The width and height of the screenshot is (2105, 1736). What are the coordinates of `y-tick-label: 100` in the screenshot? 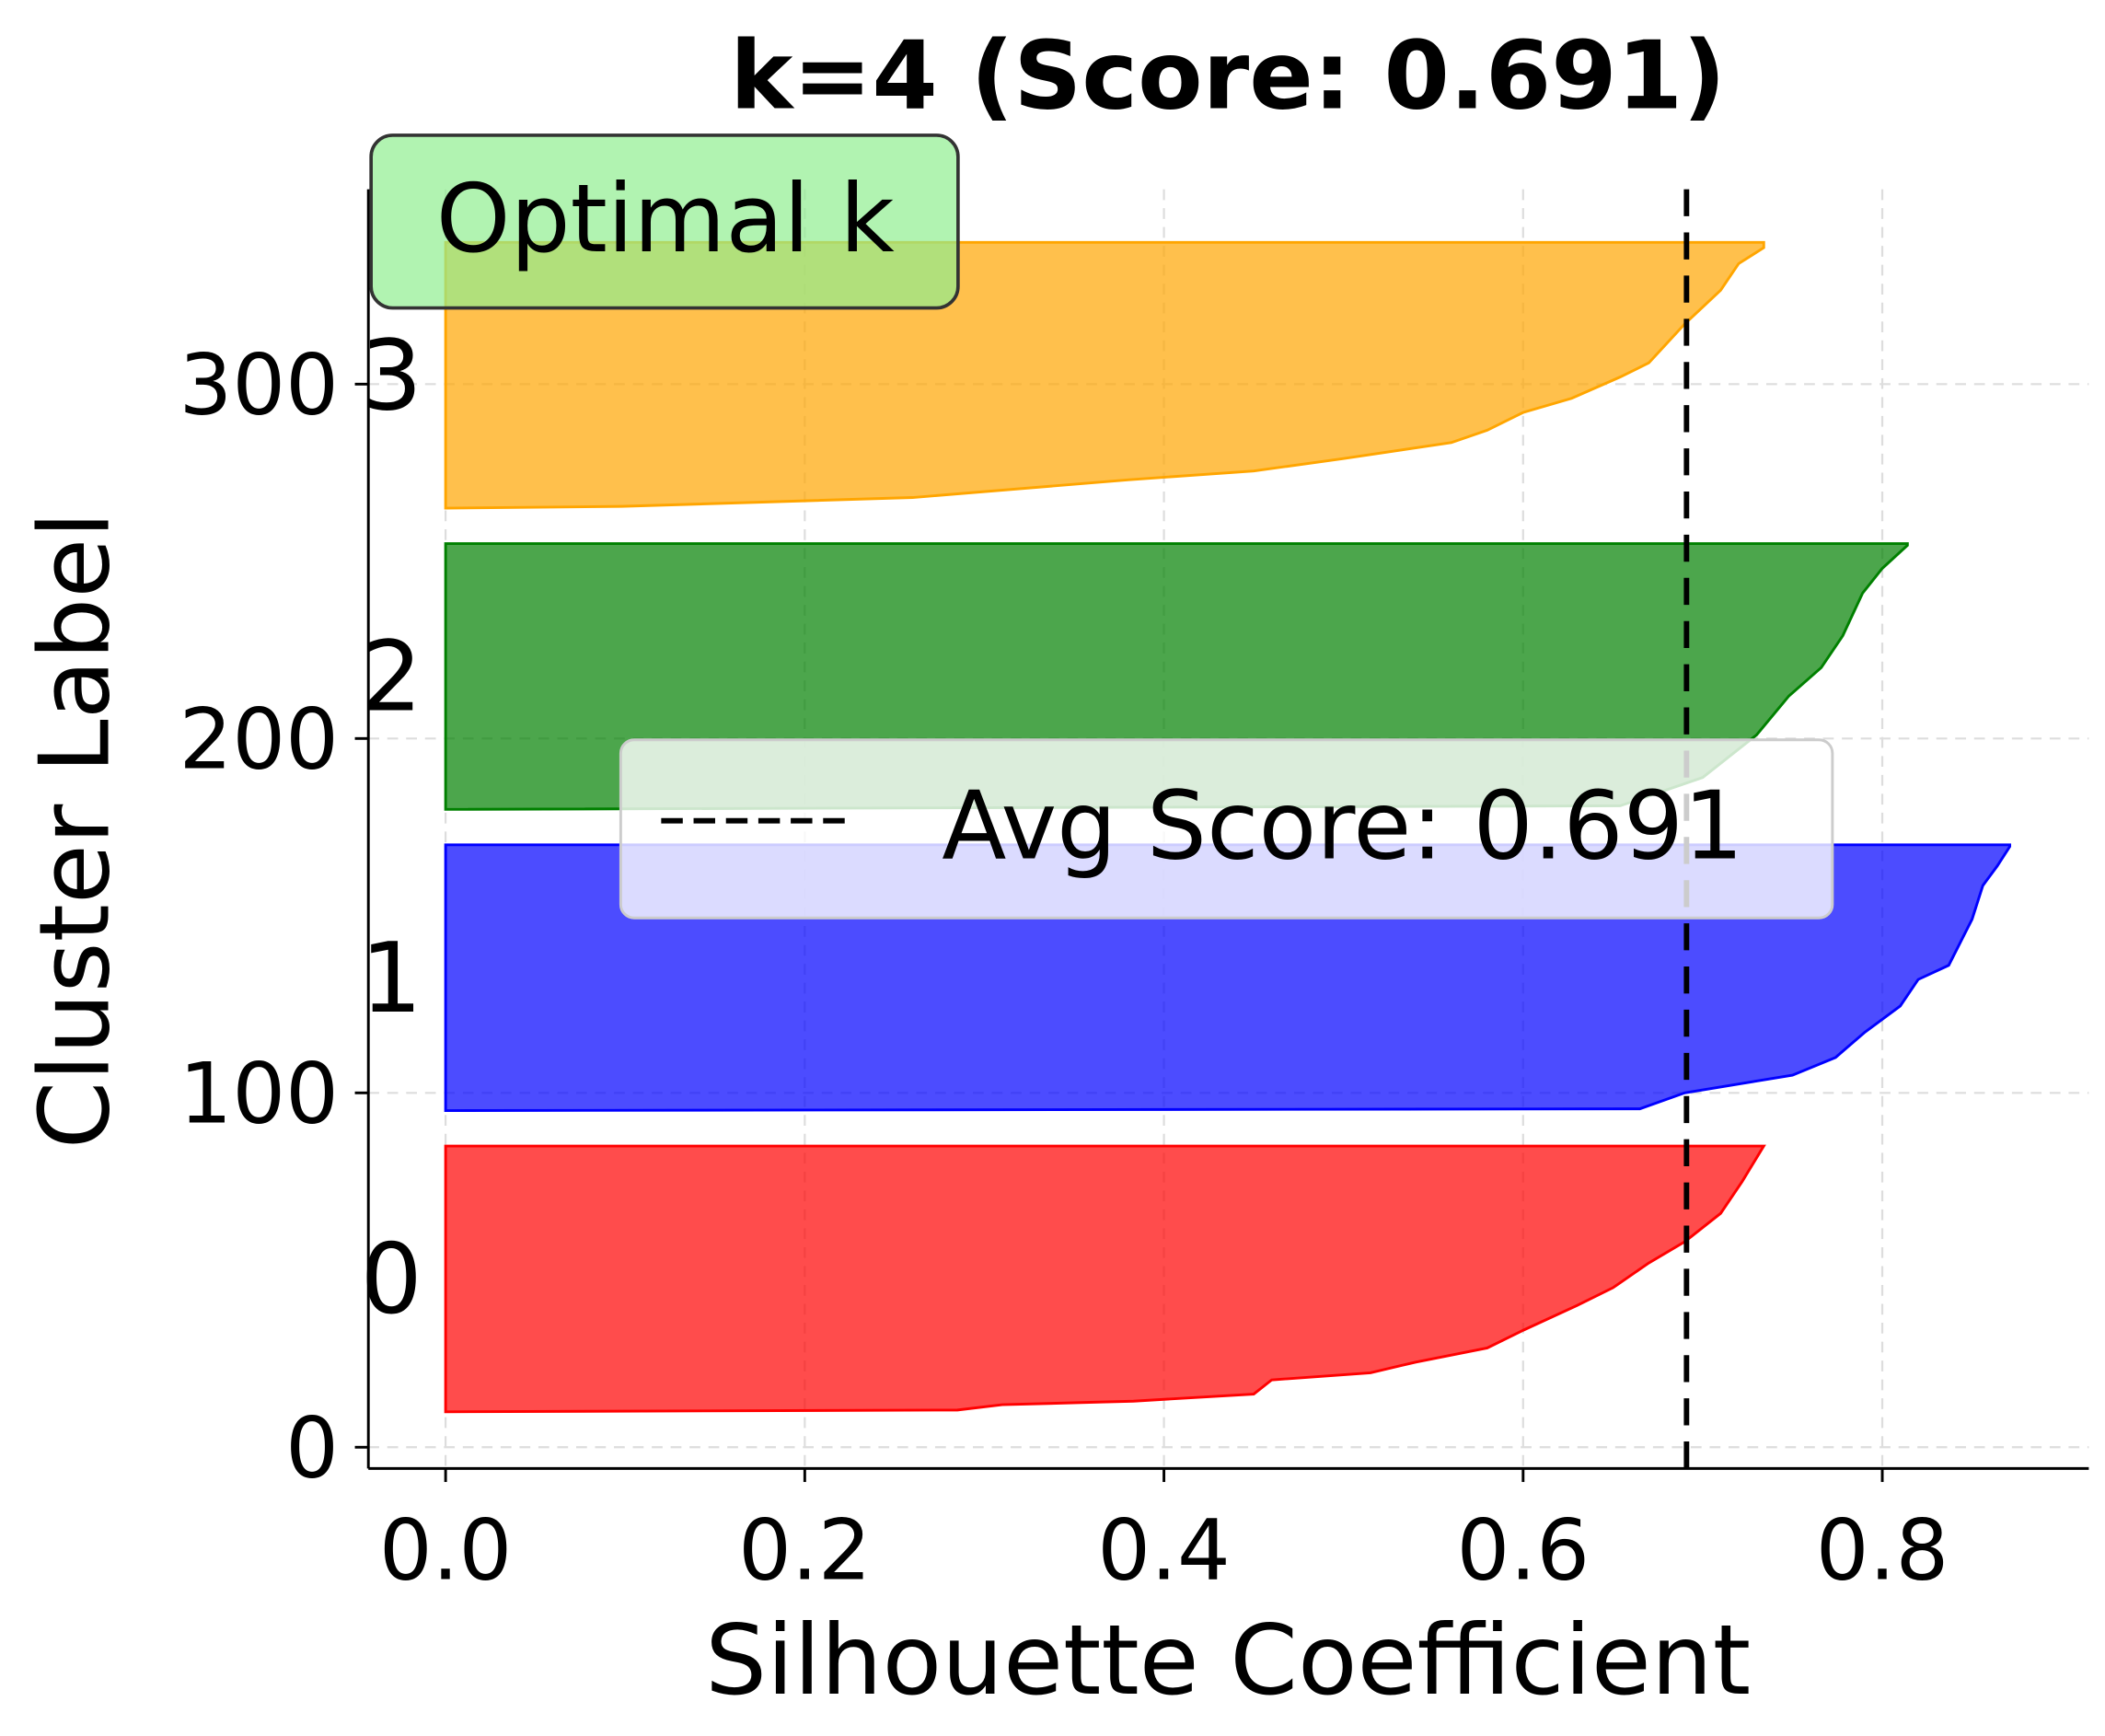 It's located at (259, 1095).